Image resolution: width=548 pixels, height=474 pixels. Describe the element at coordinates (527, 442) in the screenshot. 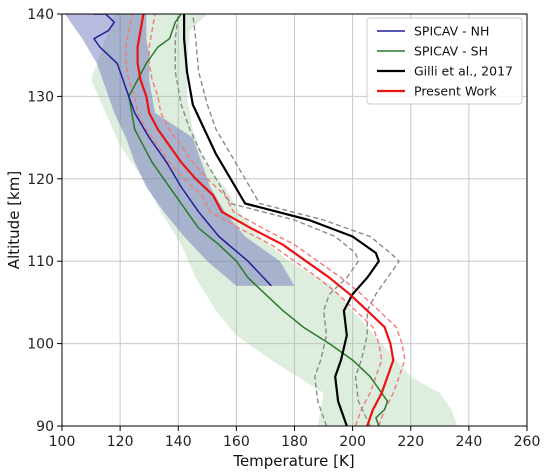

I see `x-tick-label: 260` at that location.